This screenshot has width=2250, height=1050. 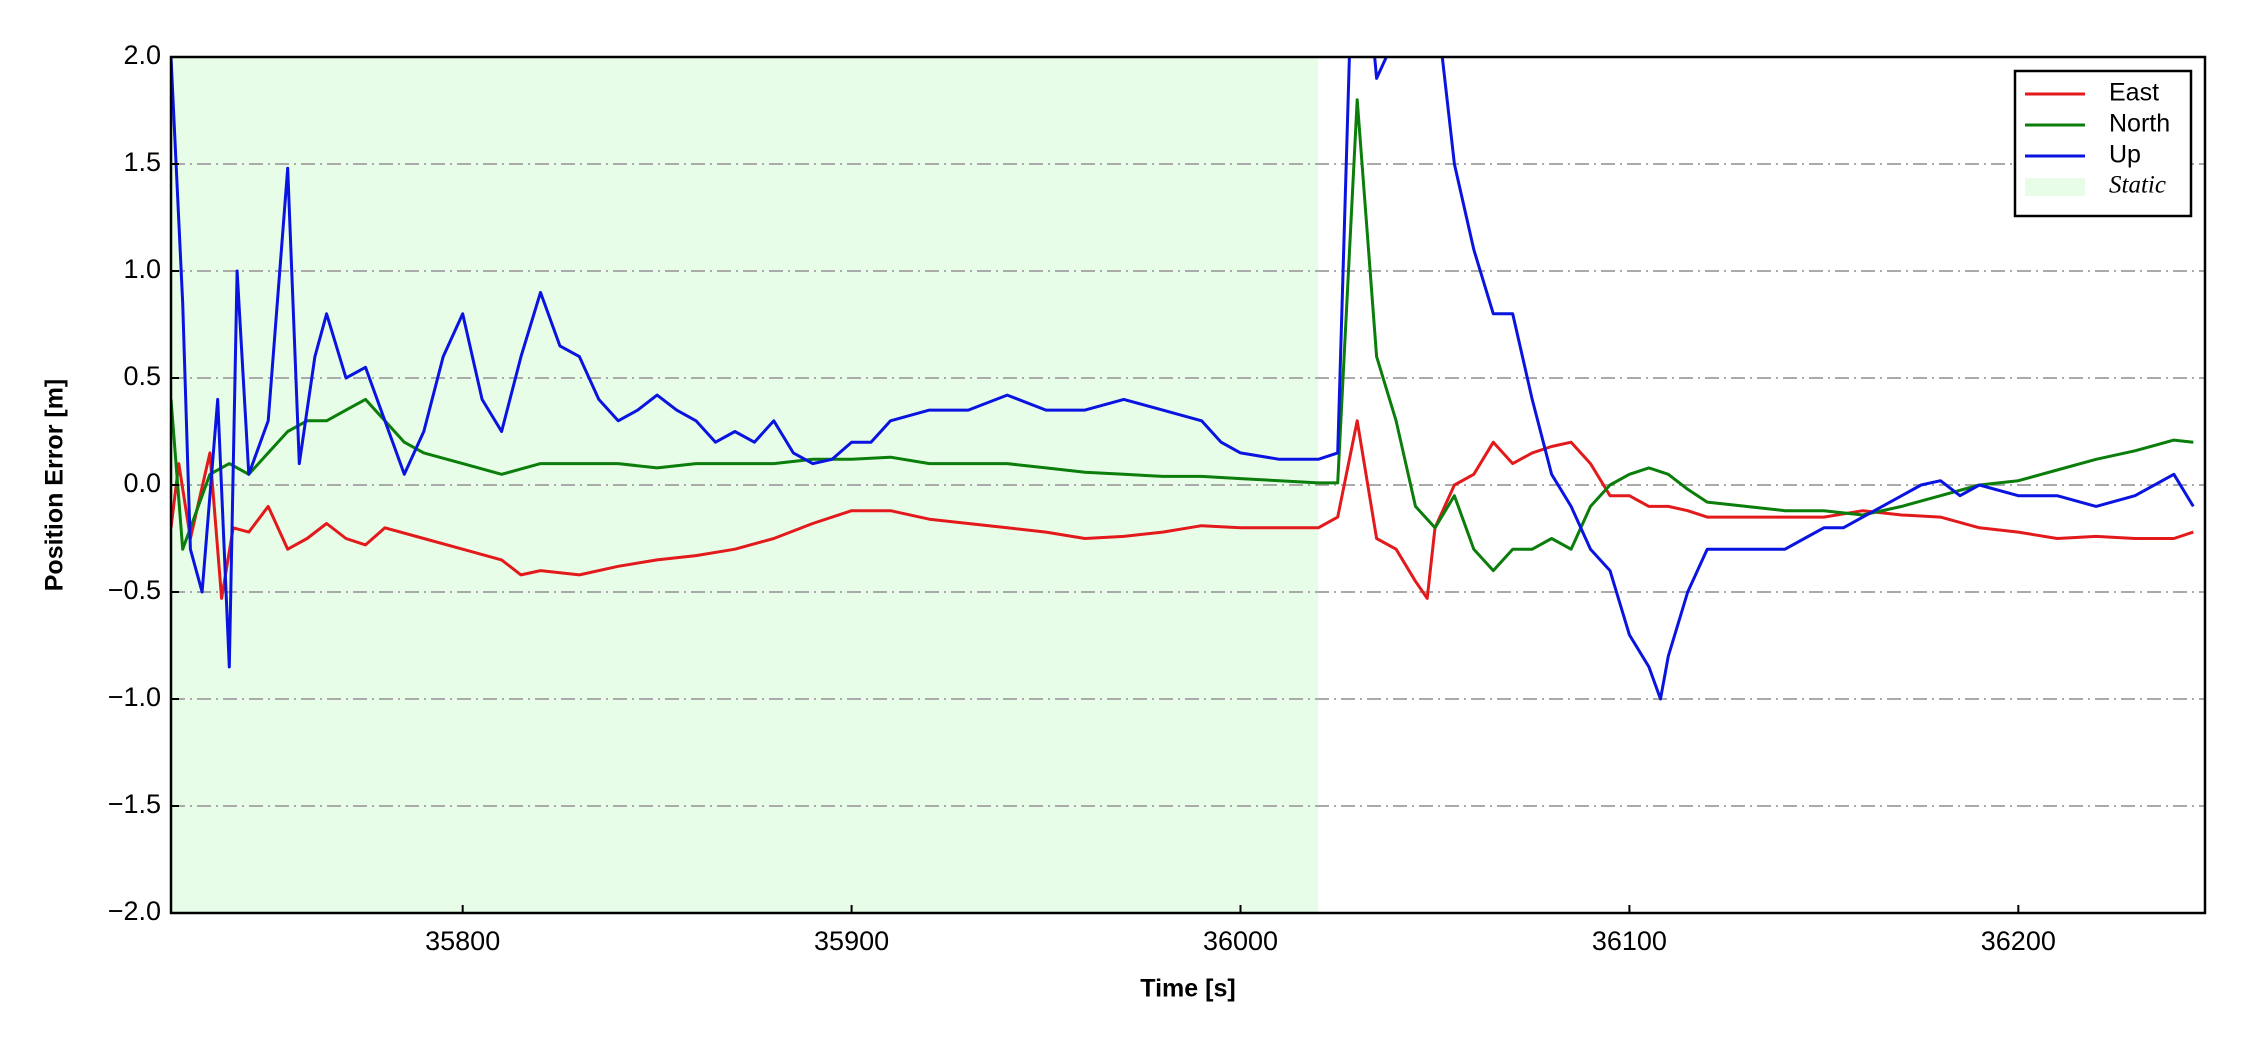 I want to click on x-axis-label: Time [s], so click(x=1187, y=989).